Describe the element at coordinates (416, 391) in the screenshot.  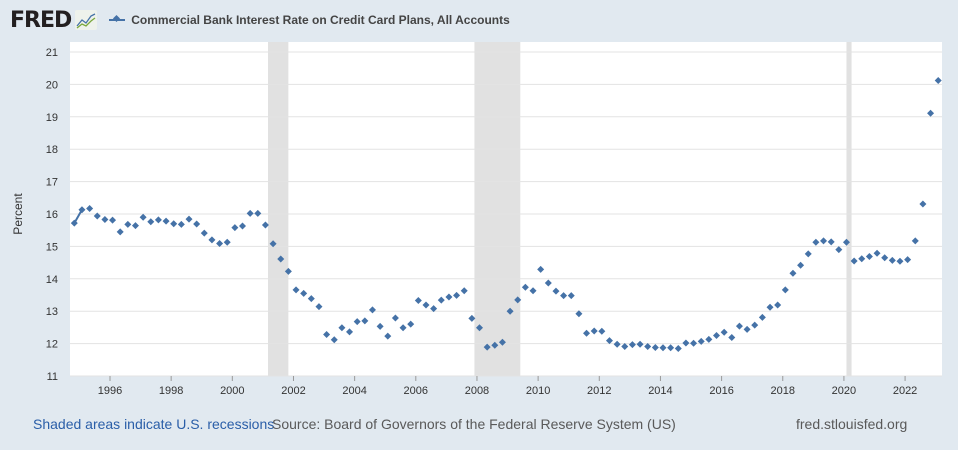
I see `x-tick-label: 2006` at that location.